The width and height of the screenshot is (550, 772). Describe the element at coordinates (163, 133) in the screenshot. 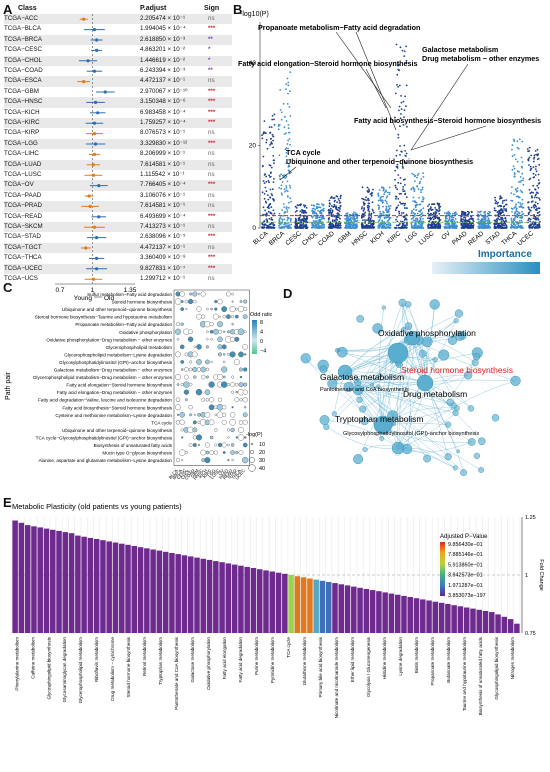

I see `row-padj: 8.076573 × 10⁻¹` at that location.